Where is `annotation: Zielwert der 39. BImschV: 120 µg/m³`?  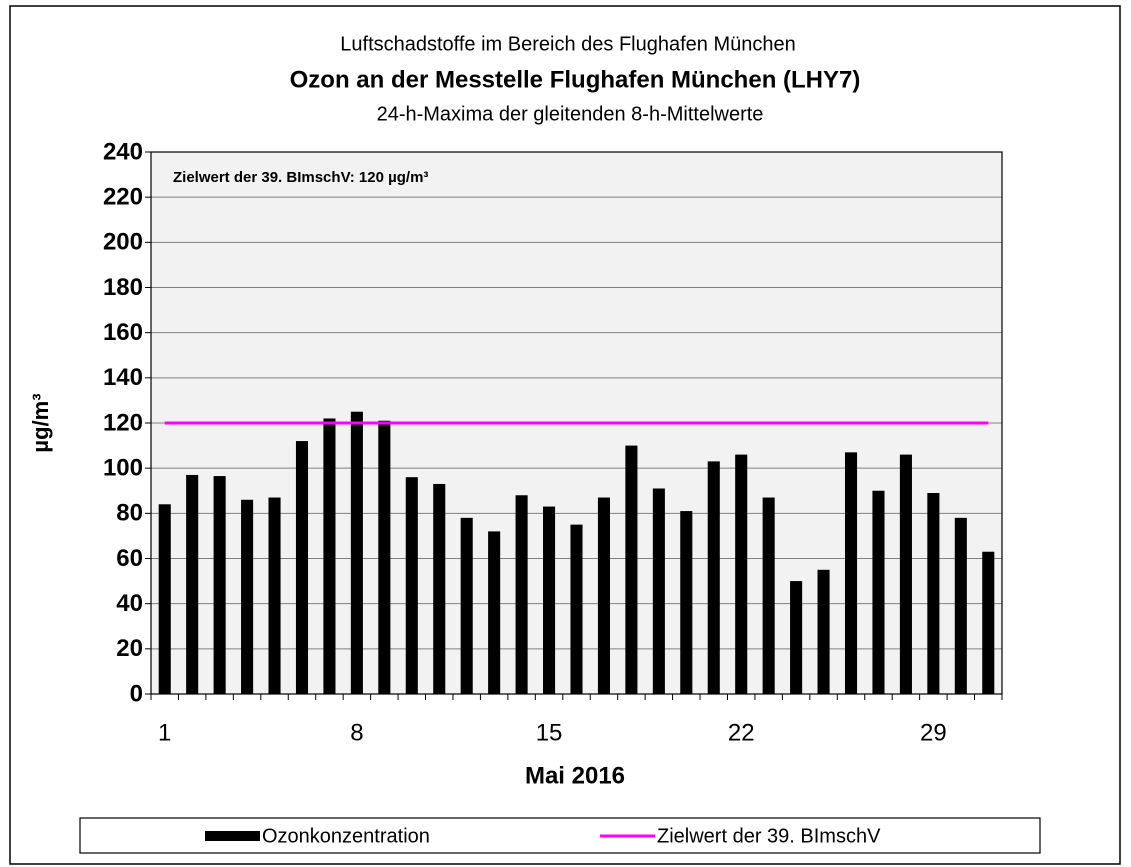 annotation: Zielwert der 39. BImschV: 120 µg/m³ is located at coordinates (300, 177).